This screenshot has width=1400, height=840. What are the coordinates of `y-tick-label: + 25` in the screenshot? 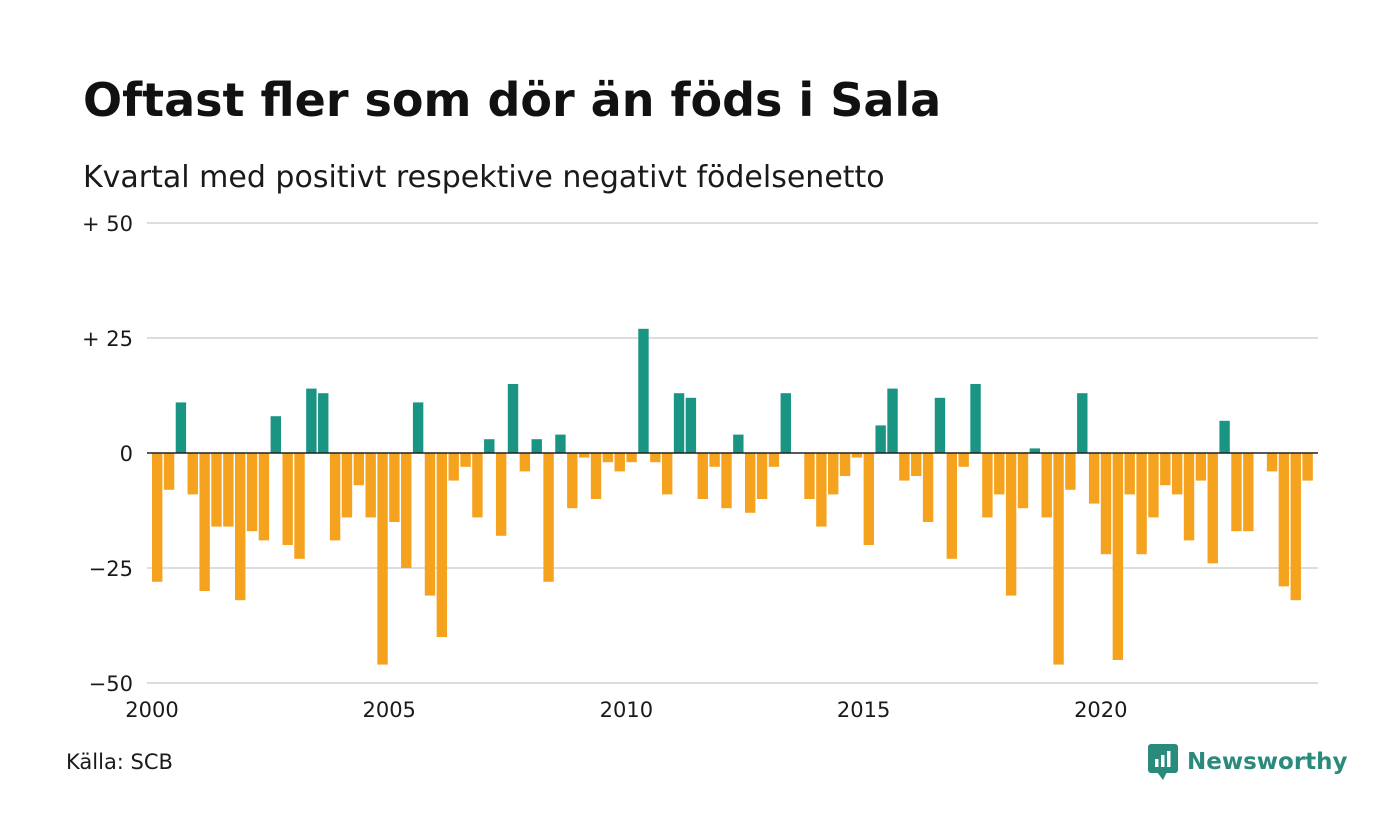 It's located at (107, 339).